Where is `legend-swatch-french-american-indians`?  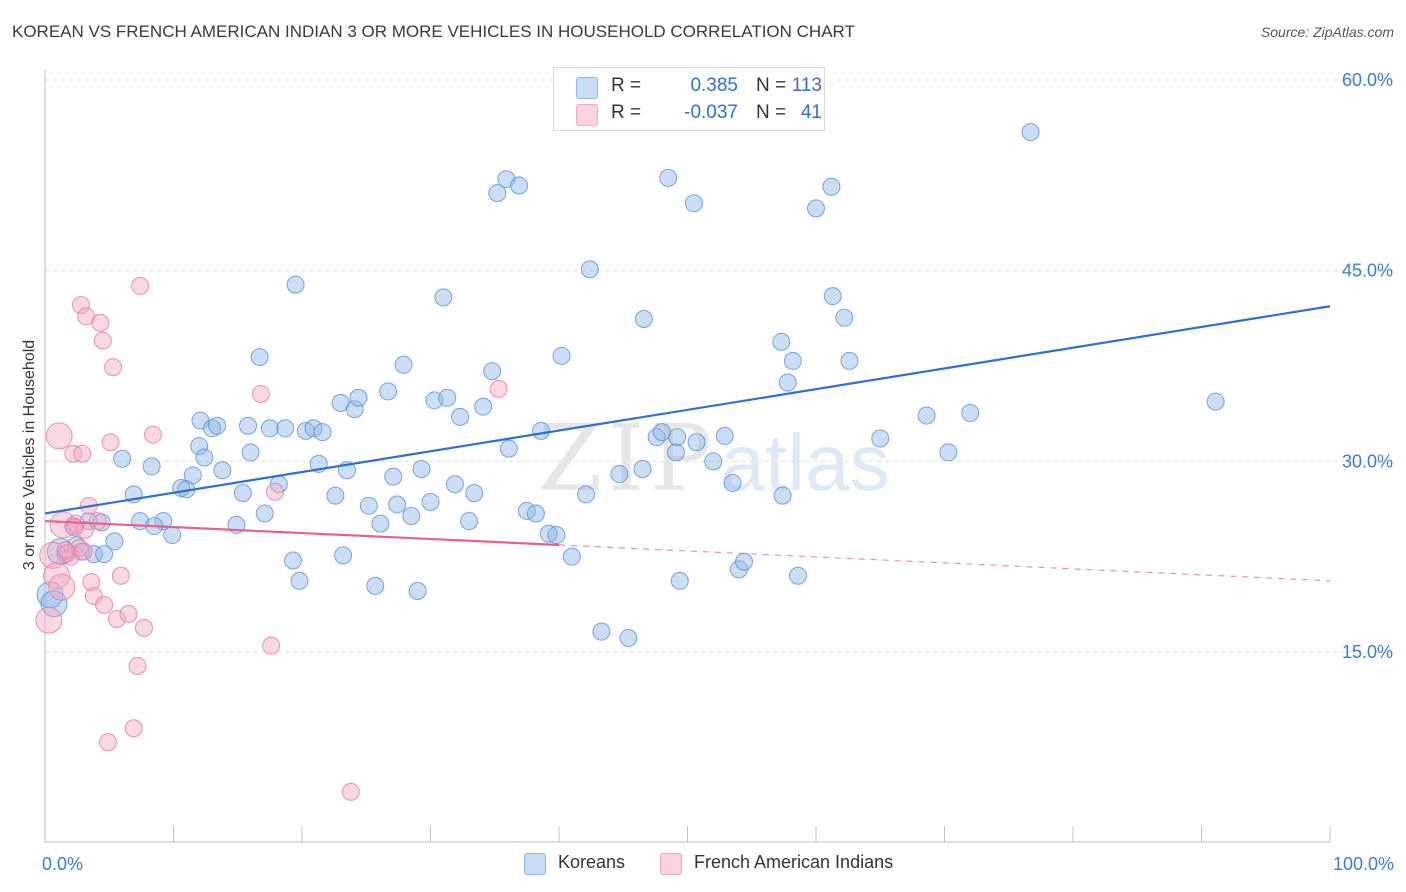
legend-swatch-french-american-indians is located at coordinates (587, 115).